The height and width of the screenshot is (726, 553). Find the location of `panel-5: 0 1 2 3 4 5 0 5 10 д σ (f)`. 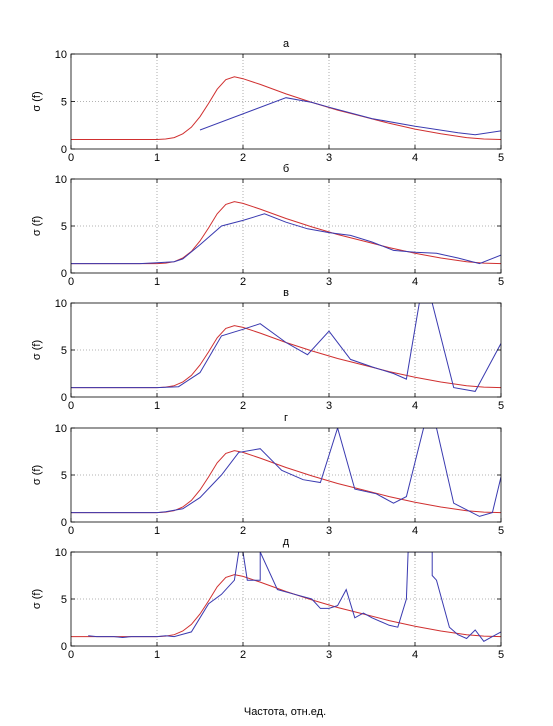

panel-5: 0 1 2 3 4 5 0 5 10 д σ (f) is located at coordinates (267, 598).